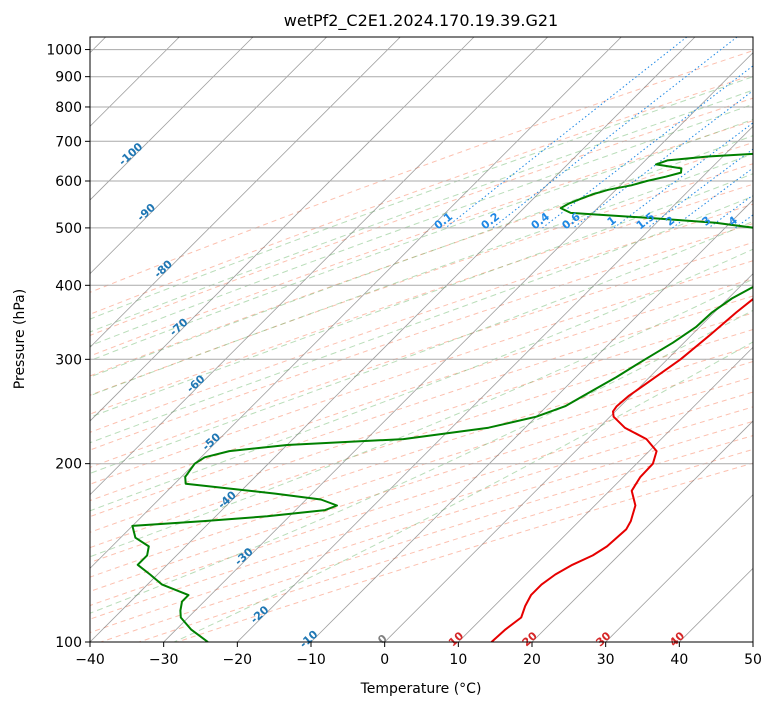  Describe the element at coordinates (458, 660) in the screenshot. I see `x-tick-label: 10` at that location.